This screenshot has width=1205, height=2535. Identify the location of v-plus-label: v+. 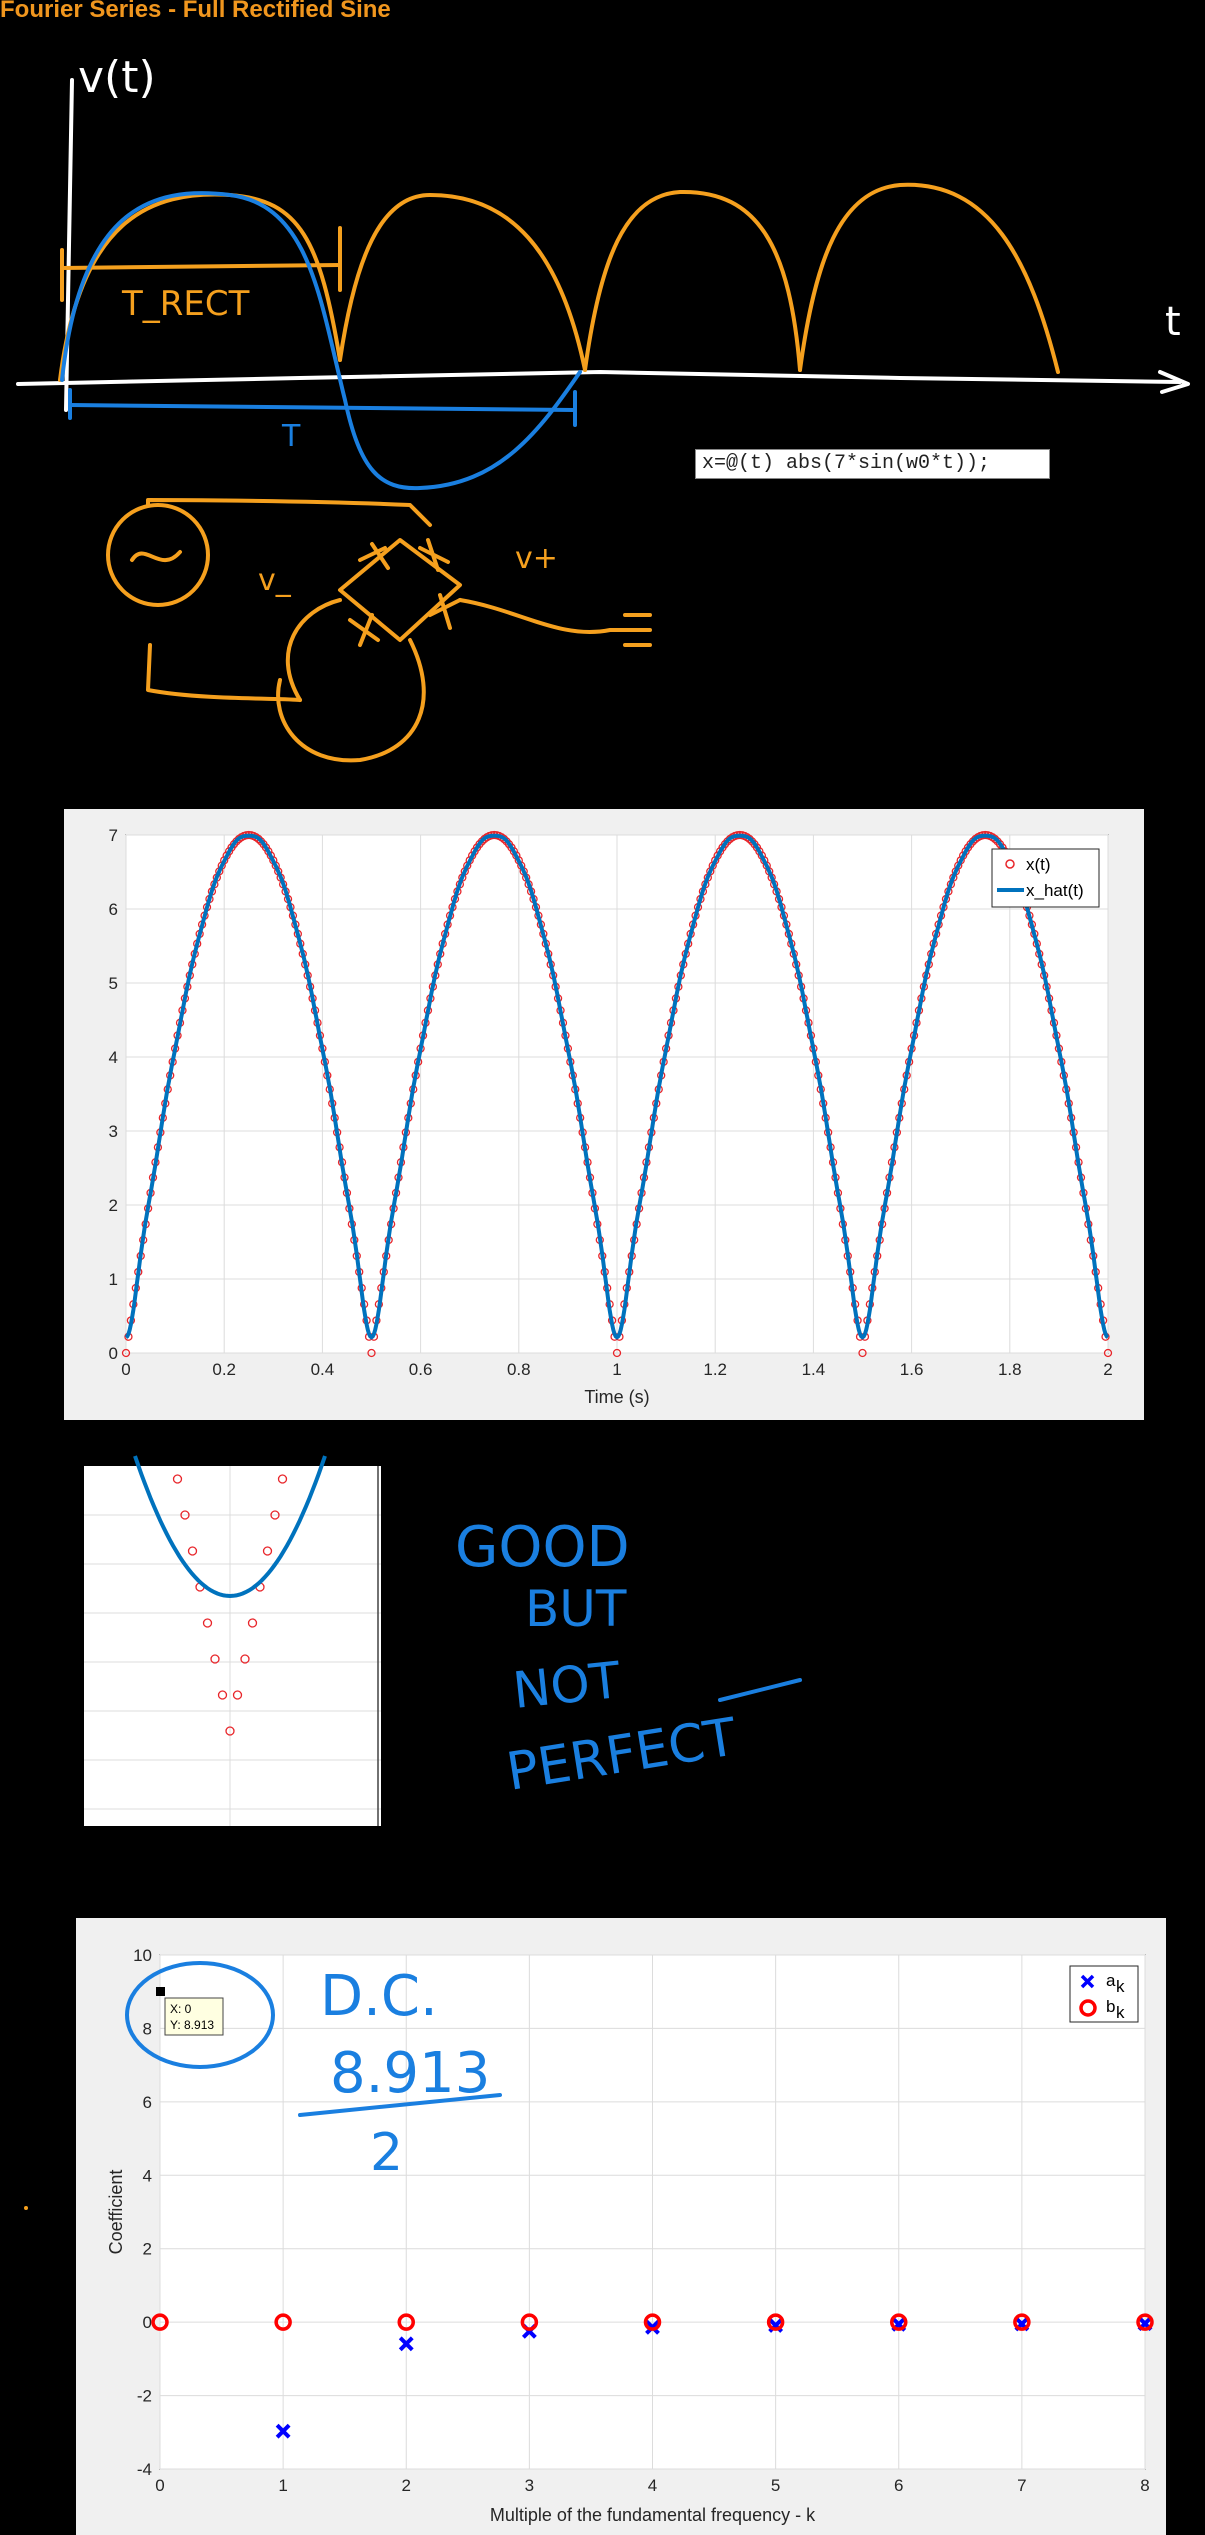
(536, 558).